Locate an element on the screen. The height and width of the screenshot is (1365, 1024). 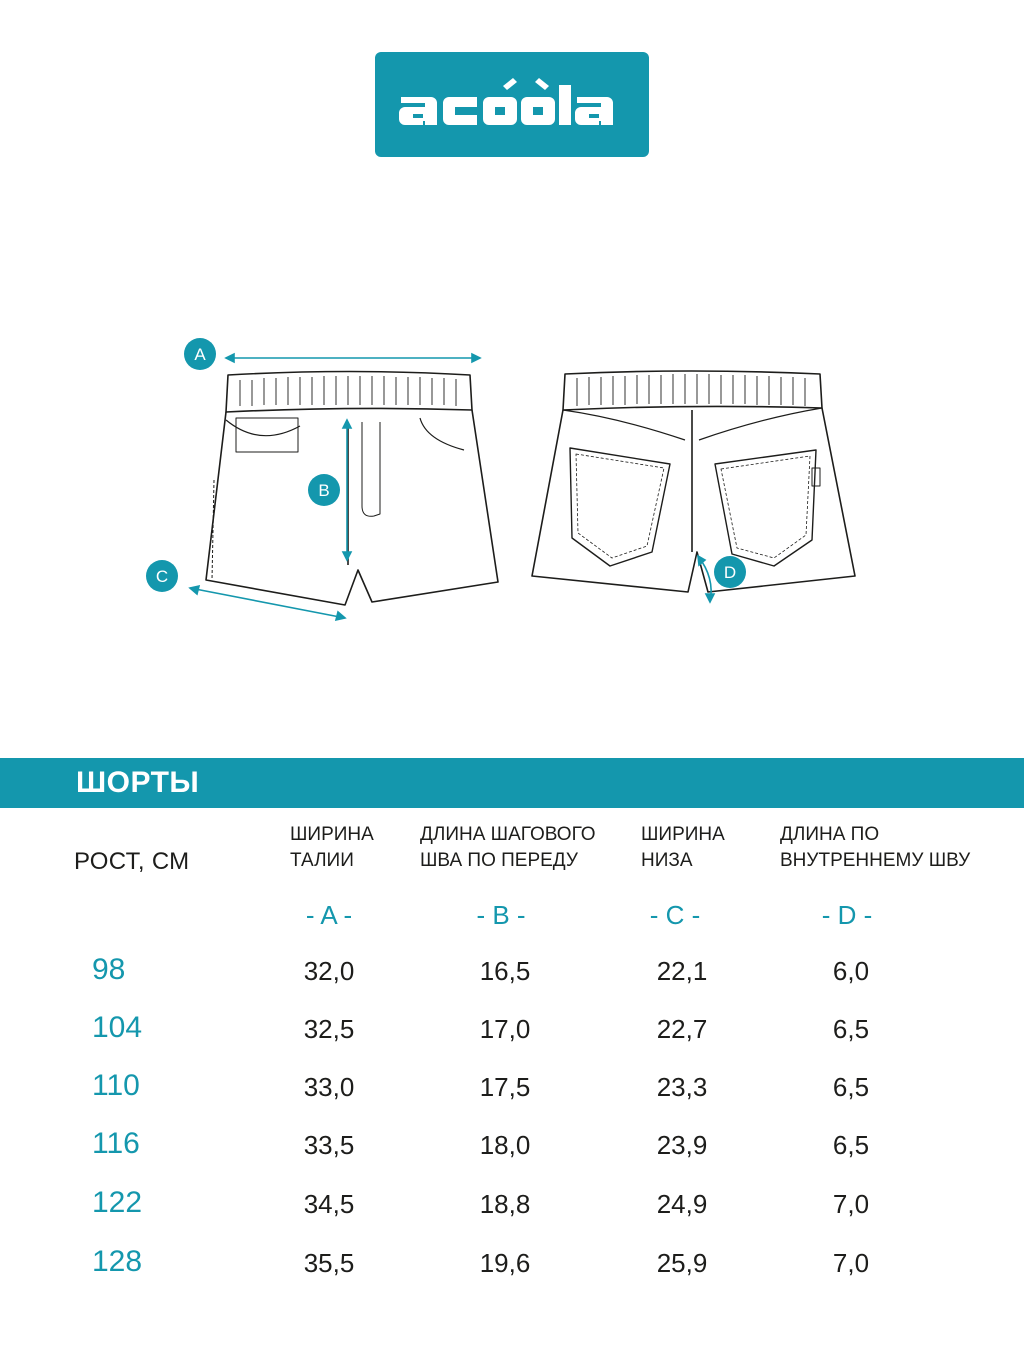
marker-a: A is located at coordinates (200, 354).